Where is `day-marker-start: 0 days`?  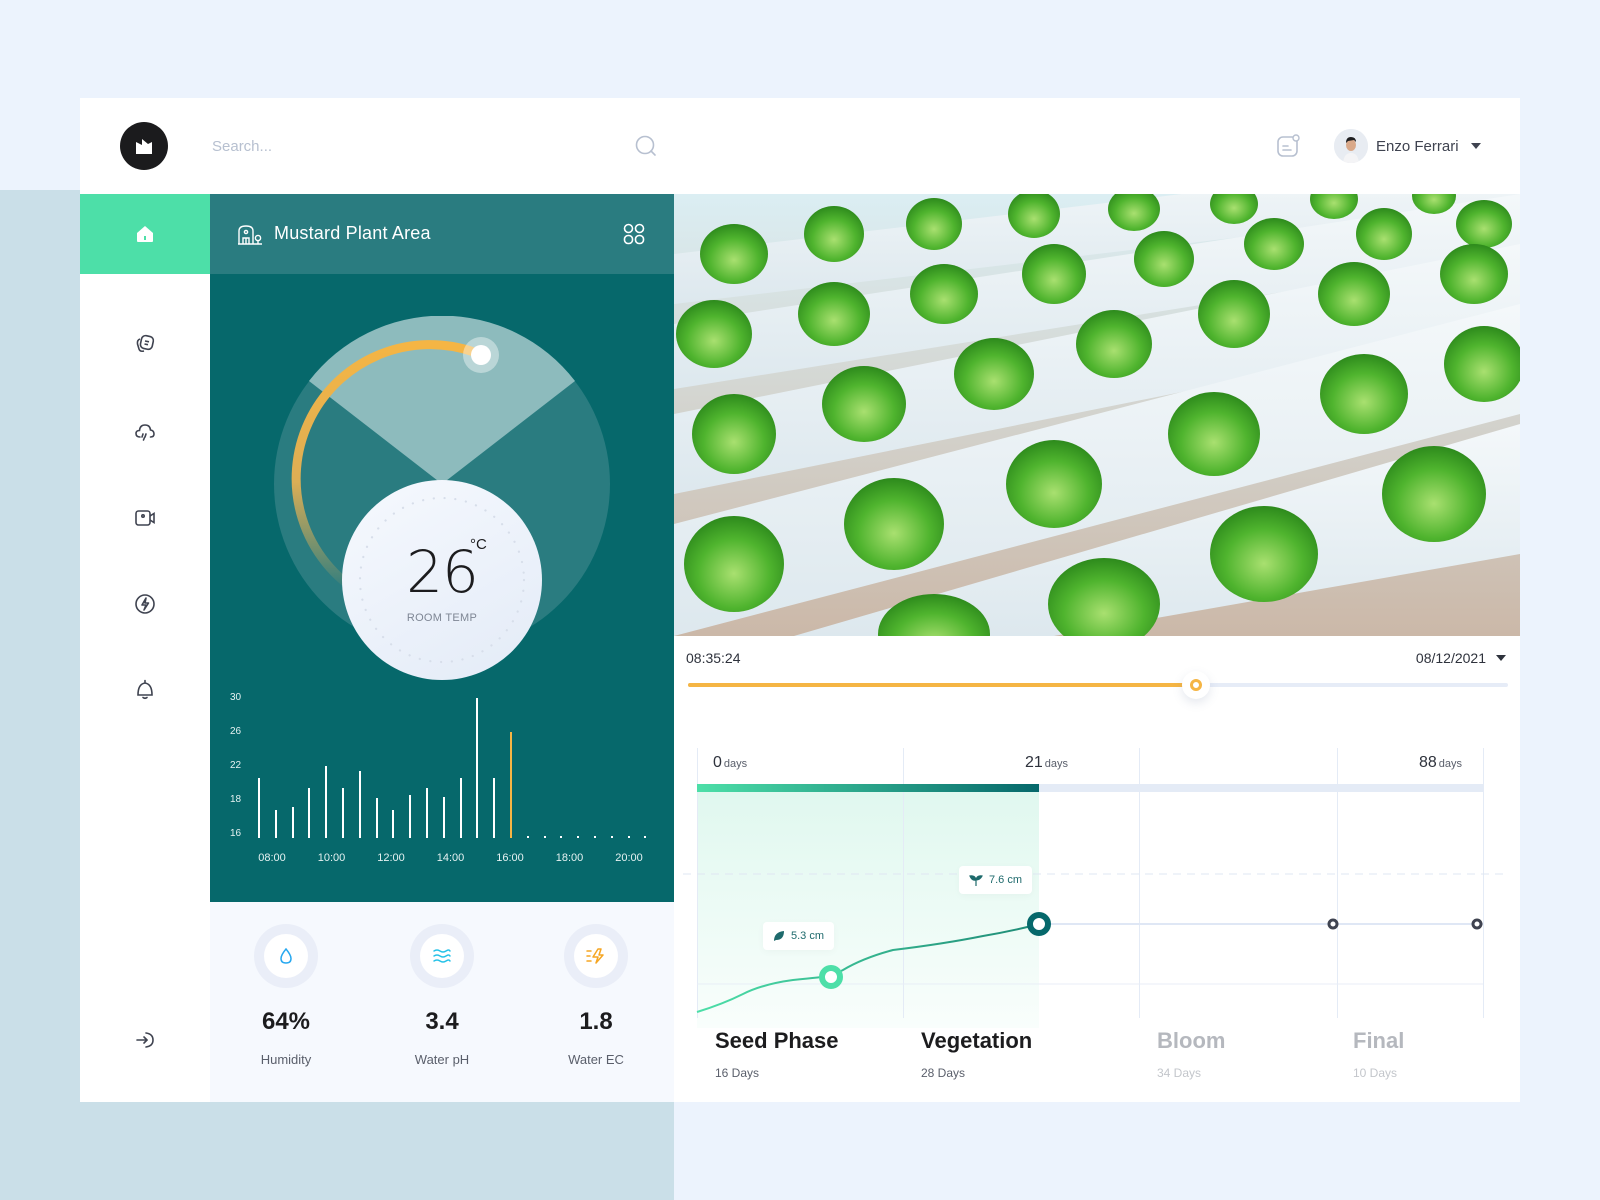
day-marker-start: 0 days is located at coordinates (730, 762).